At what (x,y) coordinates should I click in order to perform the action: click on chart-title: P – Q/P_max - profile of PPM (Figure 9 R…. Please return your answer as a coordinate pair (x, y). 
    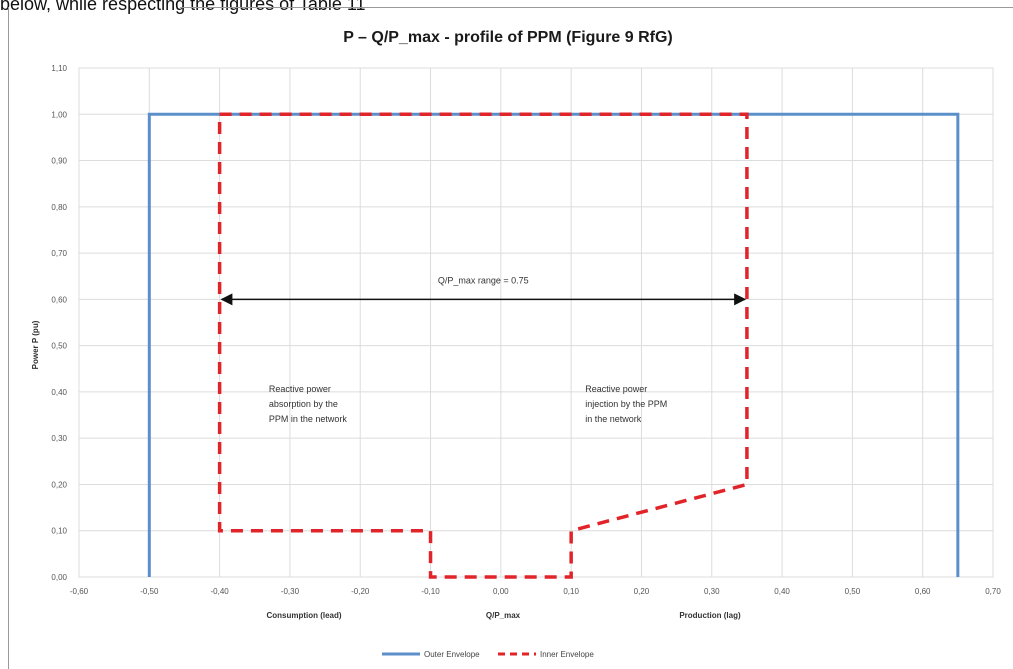
    Looking at the image, I should click on (508, 37).